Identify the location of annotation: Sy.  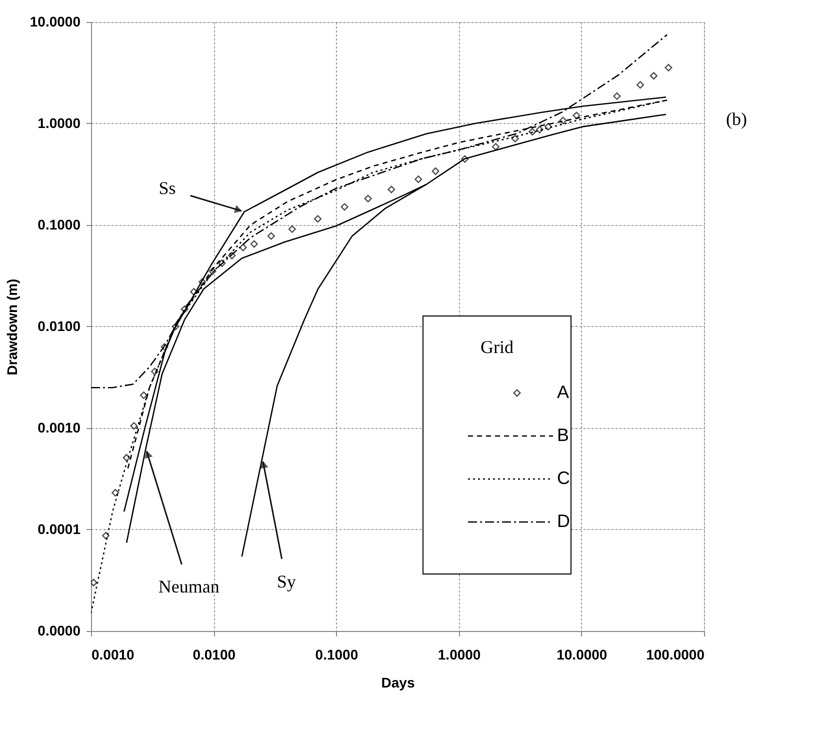
(286, 582).